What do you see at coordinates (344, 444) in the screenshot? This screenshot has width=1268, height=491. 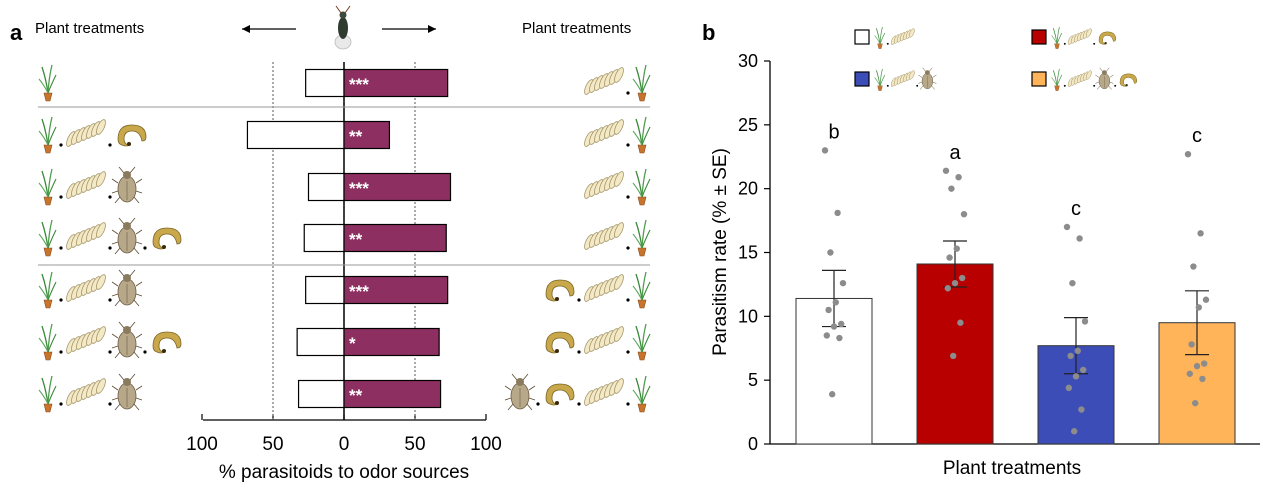 I see `panel-a-tick-label: 0` at bounding box center [344, 444].